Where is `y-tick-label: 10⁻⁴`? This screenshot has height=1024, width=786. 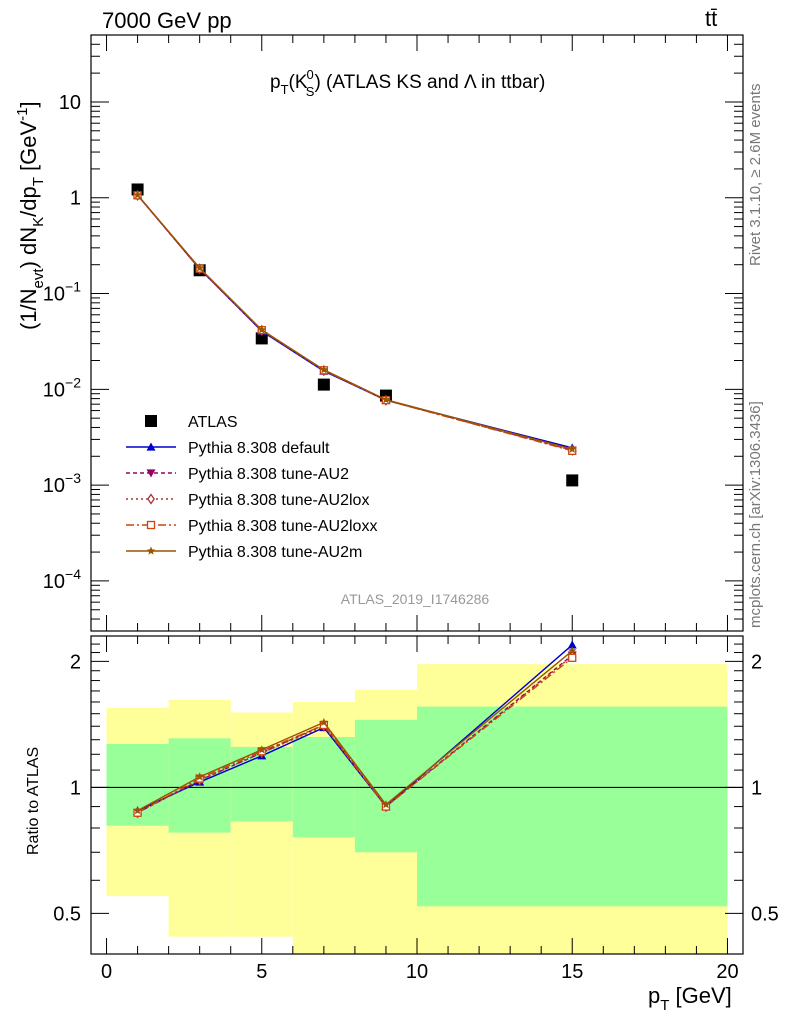 y-tick-label: 10⁻⁴ is located at coordinates (62, 579).